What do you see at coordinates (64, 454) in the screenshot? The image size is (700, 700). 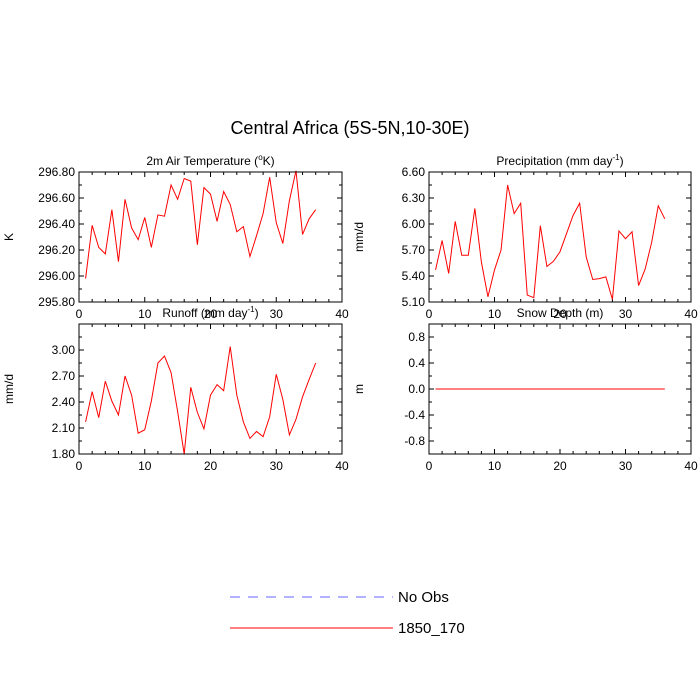 I see `y-tick-label: 1.80` at bounding box center [64, 454].